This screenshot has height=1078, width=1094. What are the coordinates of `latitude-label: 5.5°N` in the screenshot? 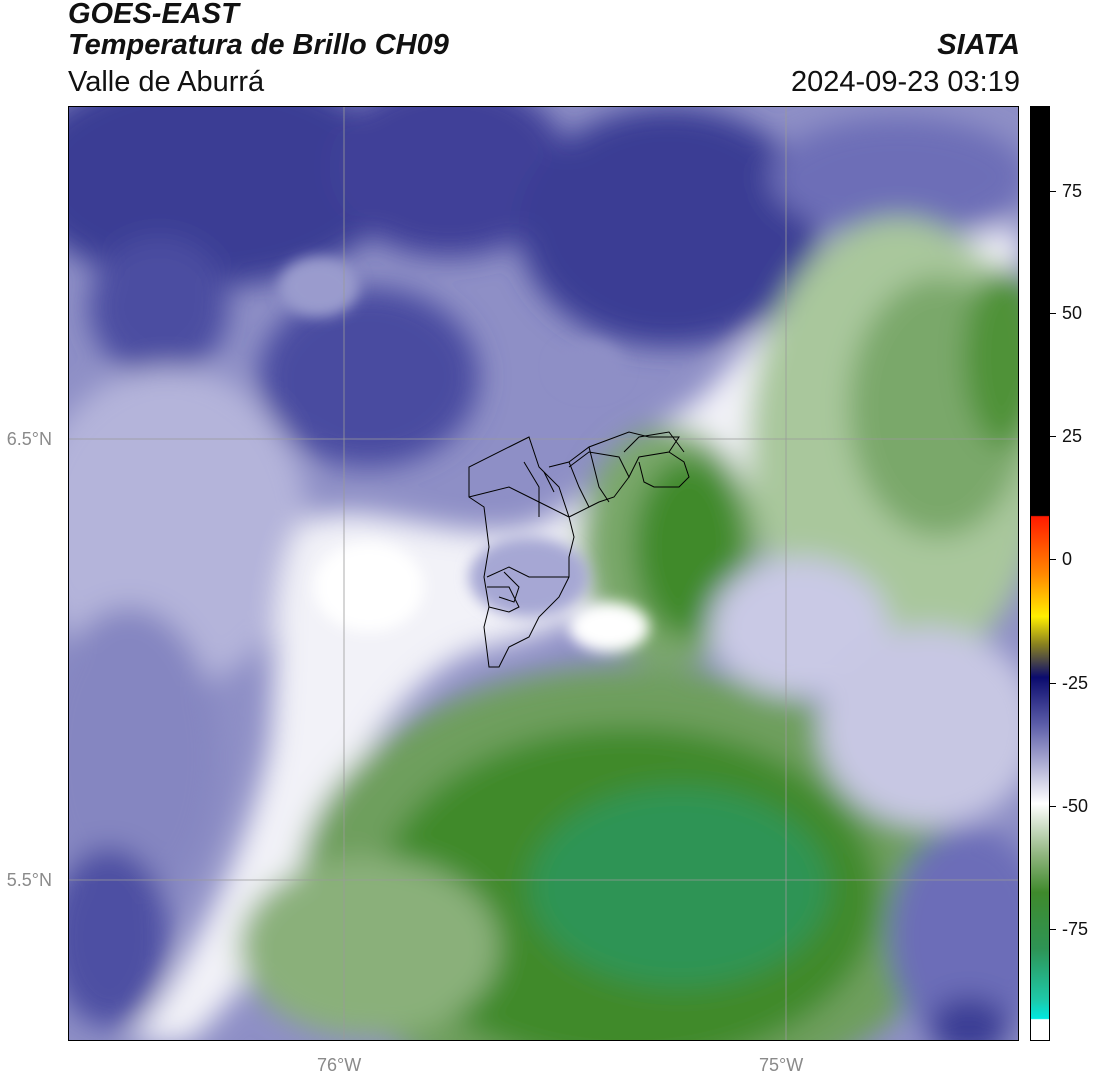 It's located at (29, 880).